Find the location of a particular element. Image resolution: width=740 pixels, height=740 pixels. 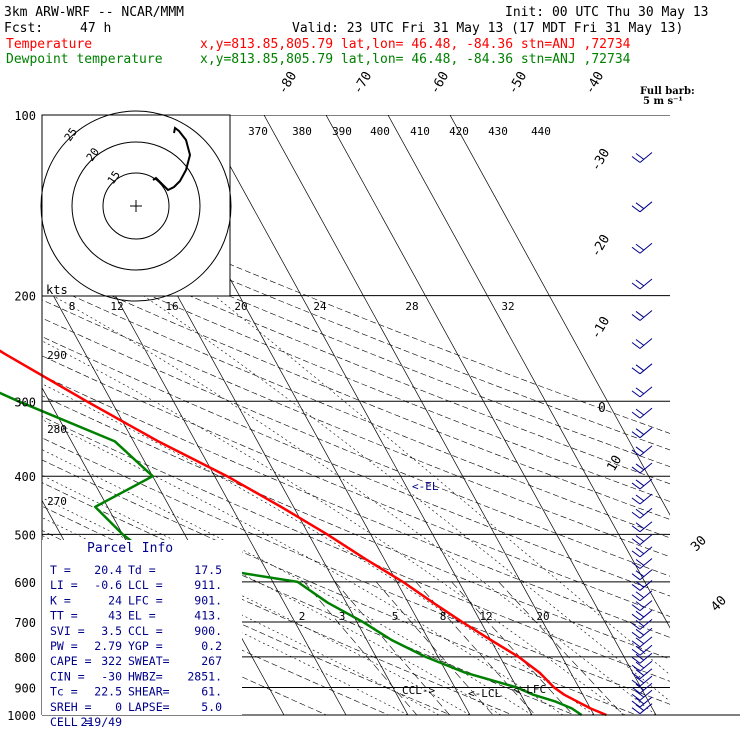

pressure-tick-label: 900 is located at coordinates (25, 689).